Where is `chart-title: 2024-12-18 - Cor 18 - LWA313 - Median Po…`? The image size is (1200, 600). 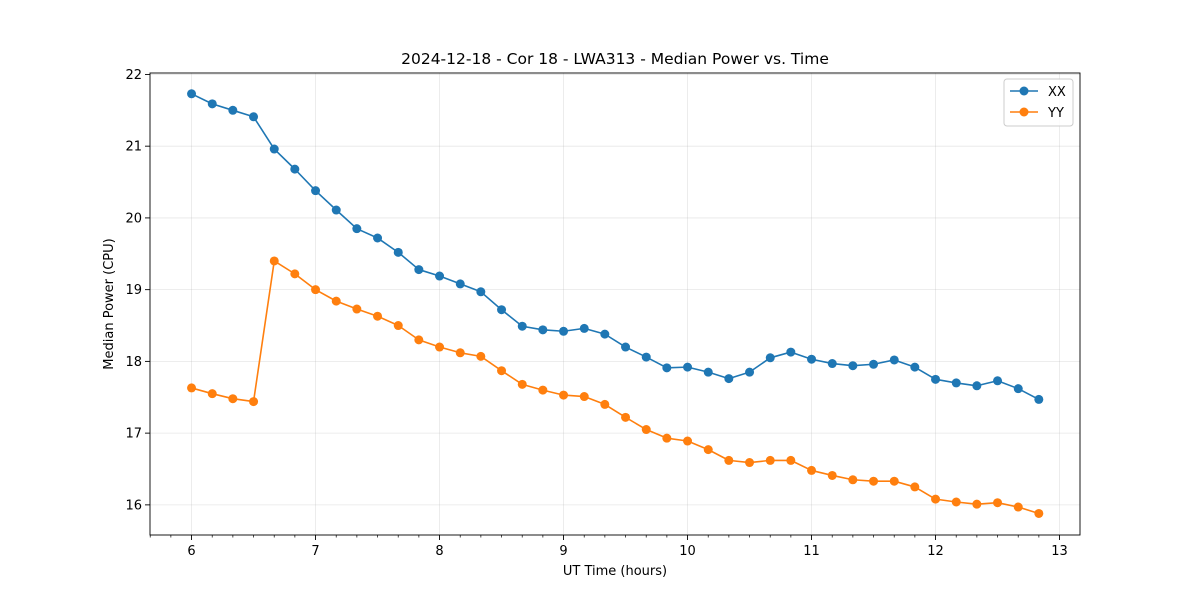
chart-title: 2024-12-18 - Cor 18 - LWA313 - Median Po… is located at coordinates (615, 59).